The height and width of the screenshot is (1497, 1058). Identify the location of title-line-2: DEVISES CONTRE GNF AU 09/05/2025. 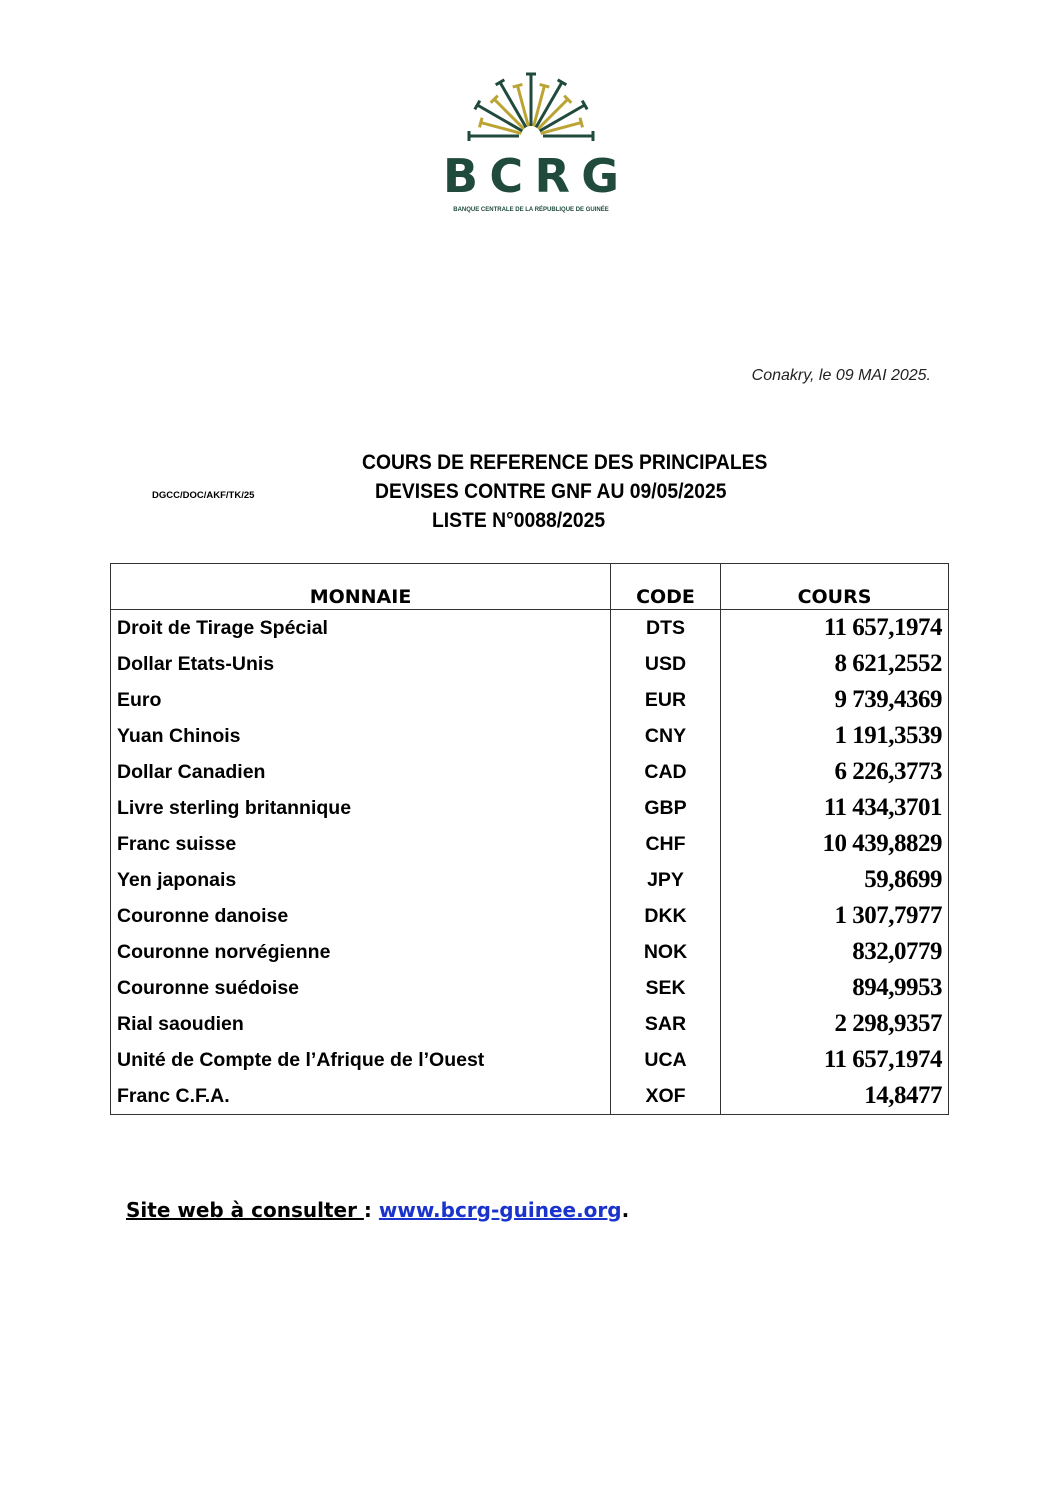
(551, 491).